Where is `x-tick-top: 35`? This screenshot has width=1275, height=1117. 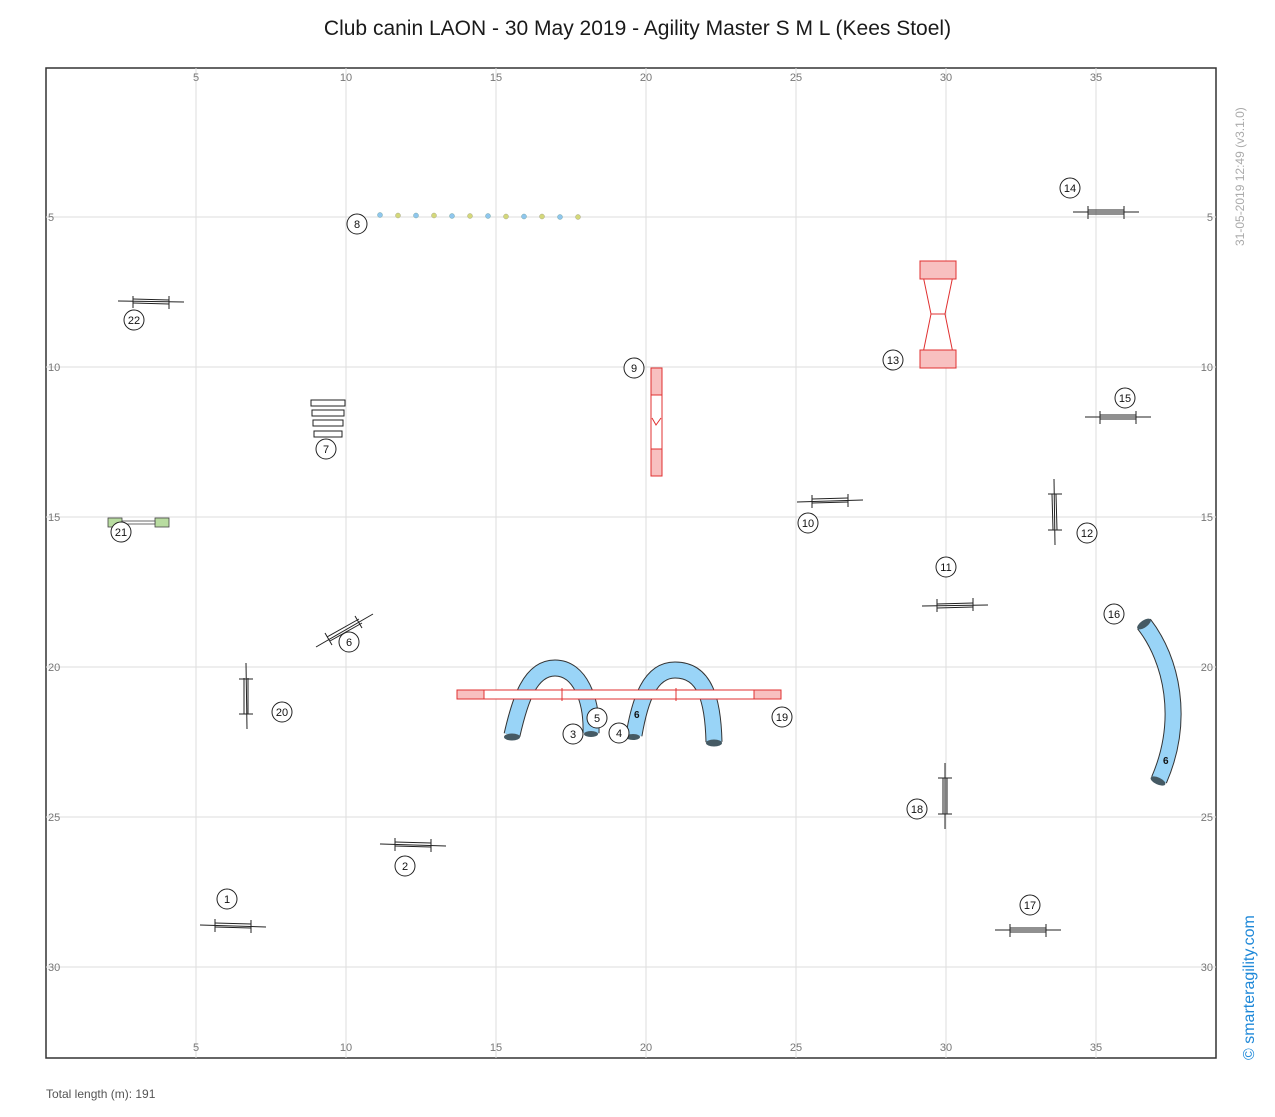
x-tick-top: 35 is located at coordinates (1096, 78).